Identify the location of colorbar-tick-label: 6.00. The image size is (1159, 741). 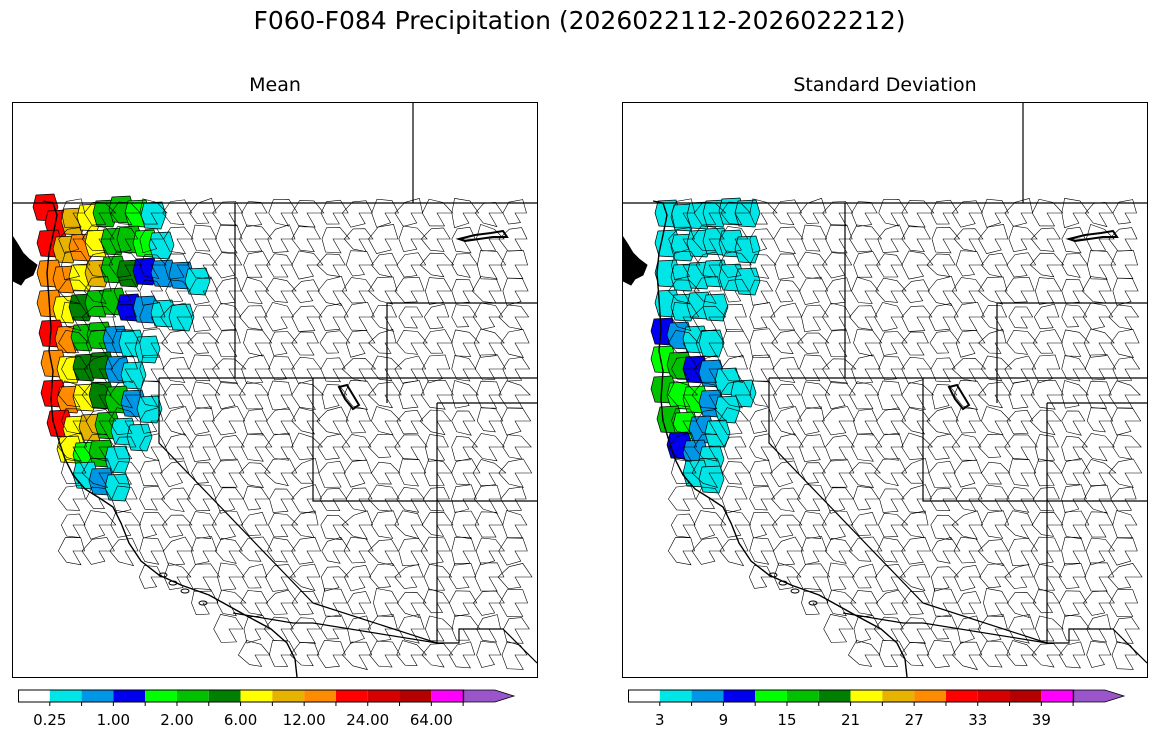
(240, 720).